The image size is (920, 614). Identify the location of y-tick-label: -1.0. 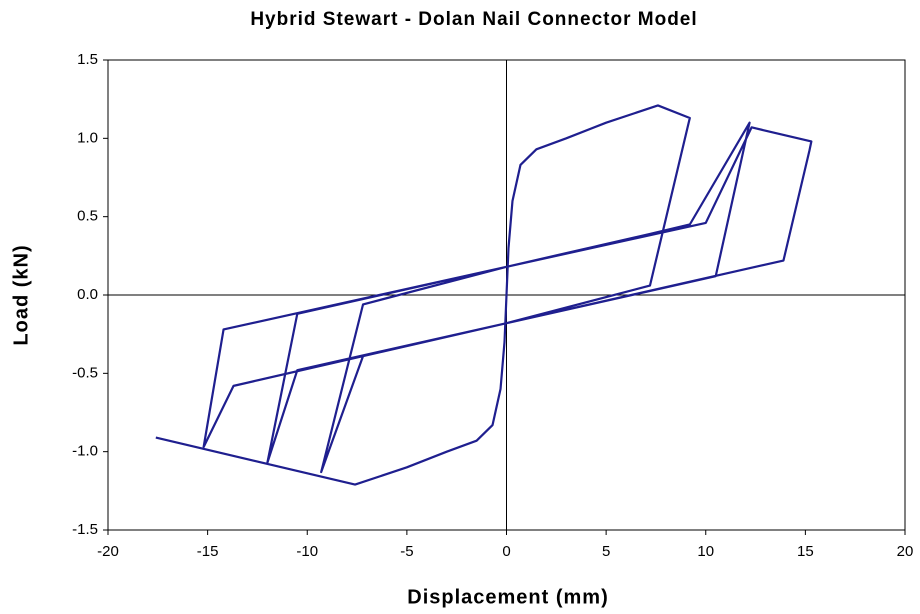
(85, 451).